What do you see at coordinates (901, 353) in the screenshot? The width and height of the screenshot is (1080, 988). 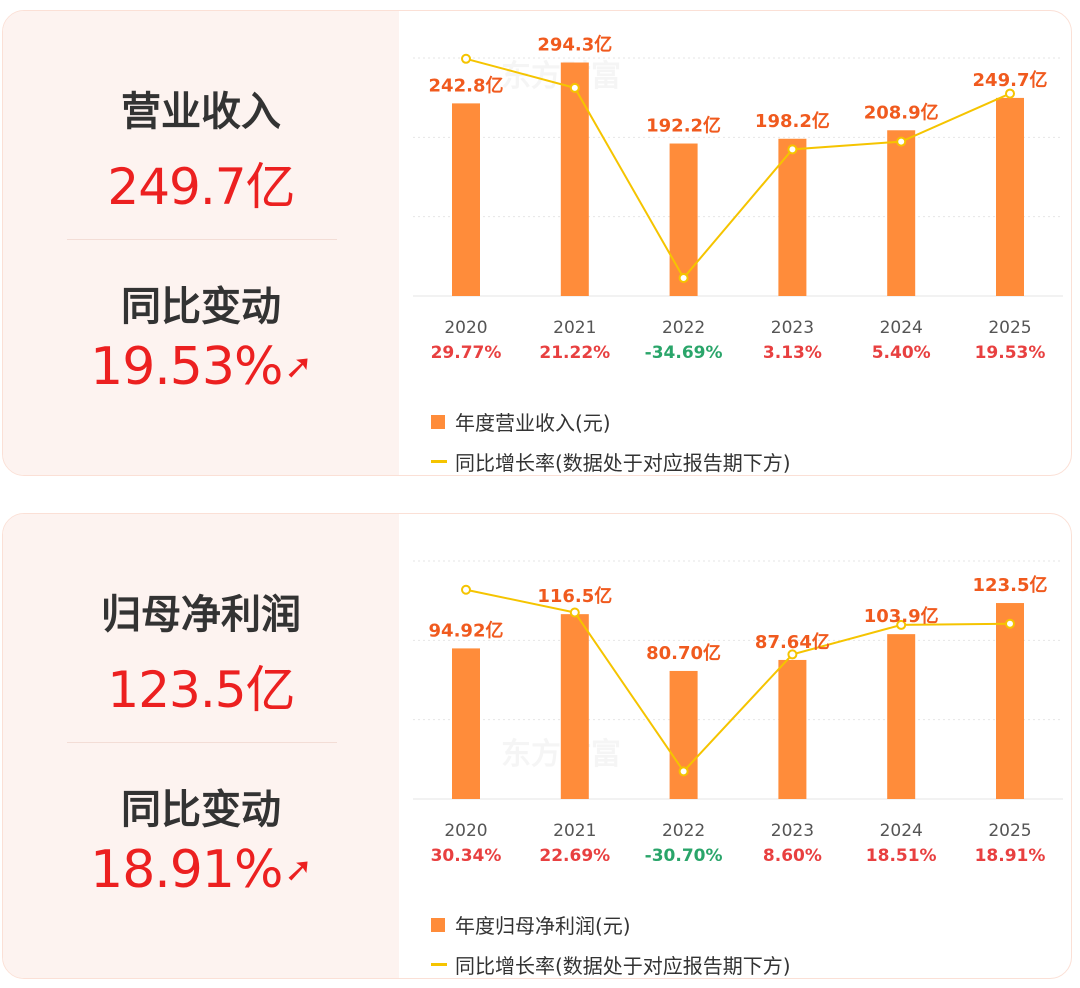 I see `growth-rate-label: 5.40%` at bounding box center [901, 353].